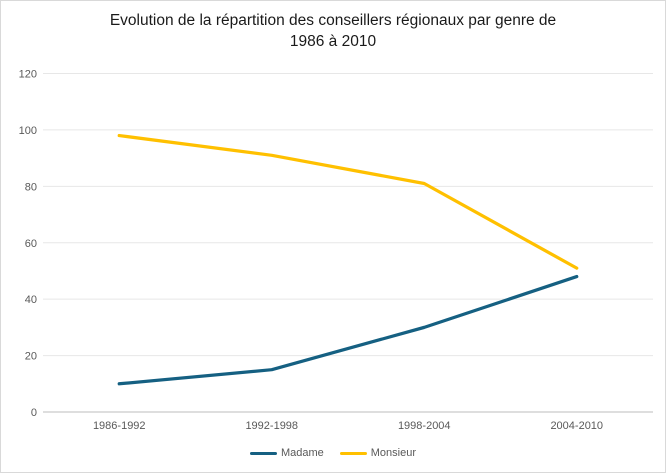 Image resolution: width=666 pixels, height=473 pixels. What do you see at coordinates (31, 244) in the screenshot?
I see `y-tick-label-60: 60` at bounding box center [31, 244].